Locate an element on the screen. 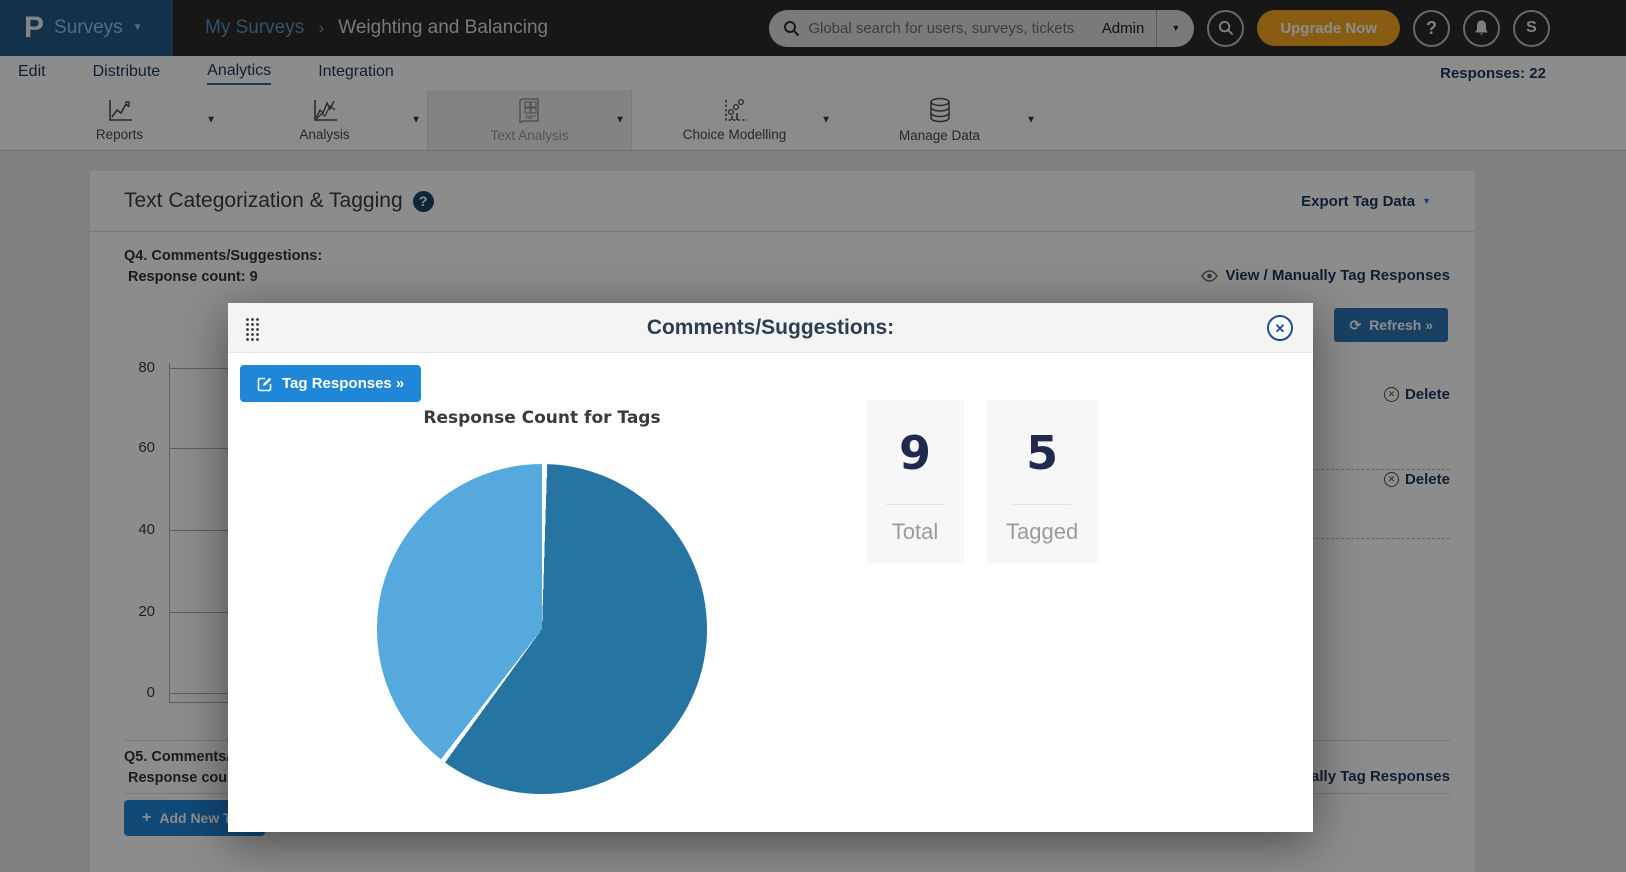 The image size is (1626, 872). document-grid-icon is located at coordinates (529, 111).